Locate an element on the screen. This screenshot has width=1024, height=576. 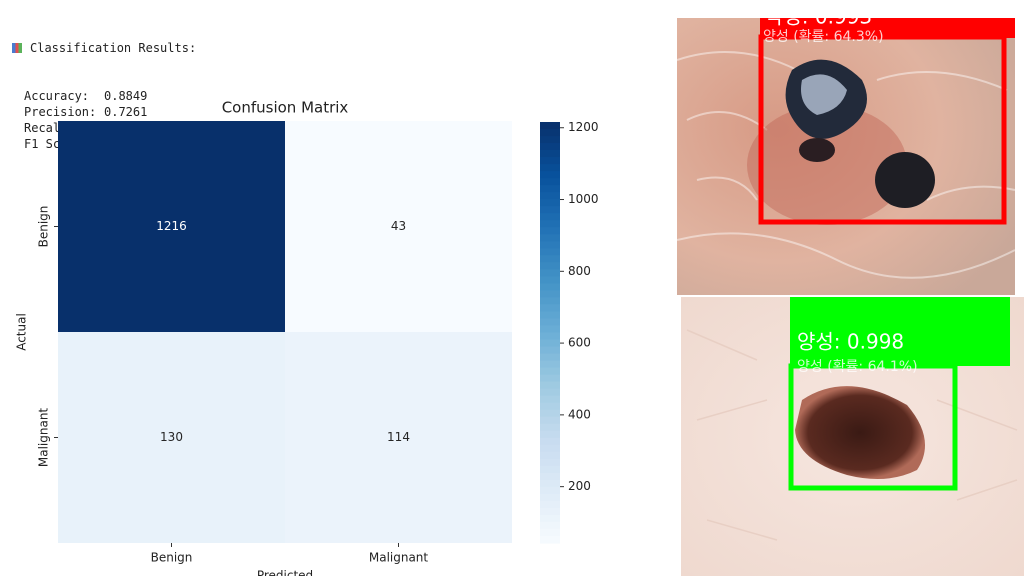
metric-row: Precision: 0.7261 is located at coordinates (104, 112).